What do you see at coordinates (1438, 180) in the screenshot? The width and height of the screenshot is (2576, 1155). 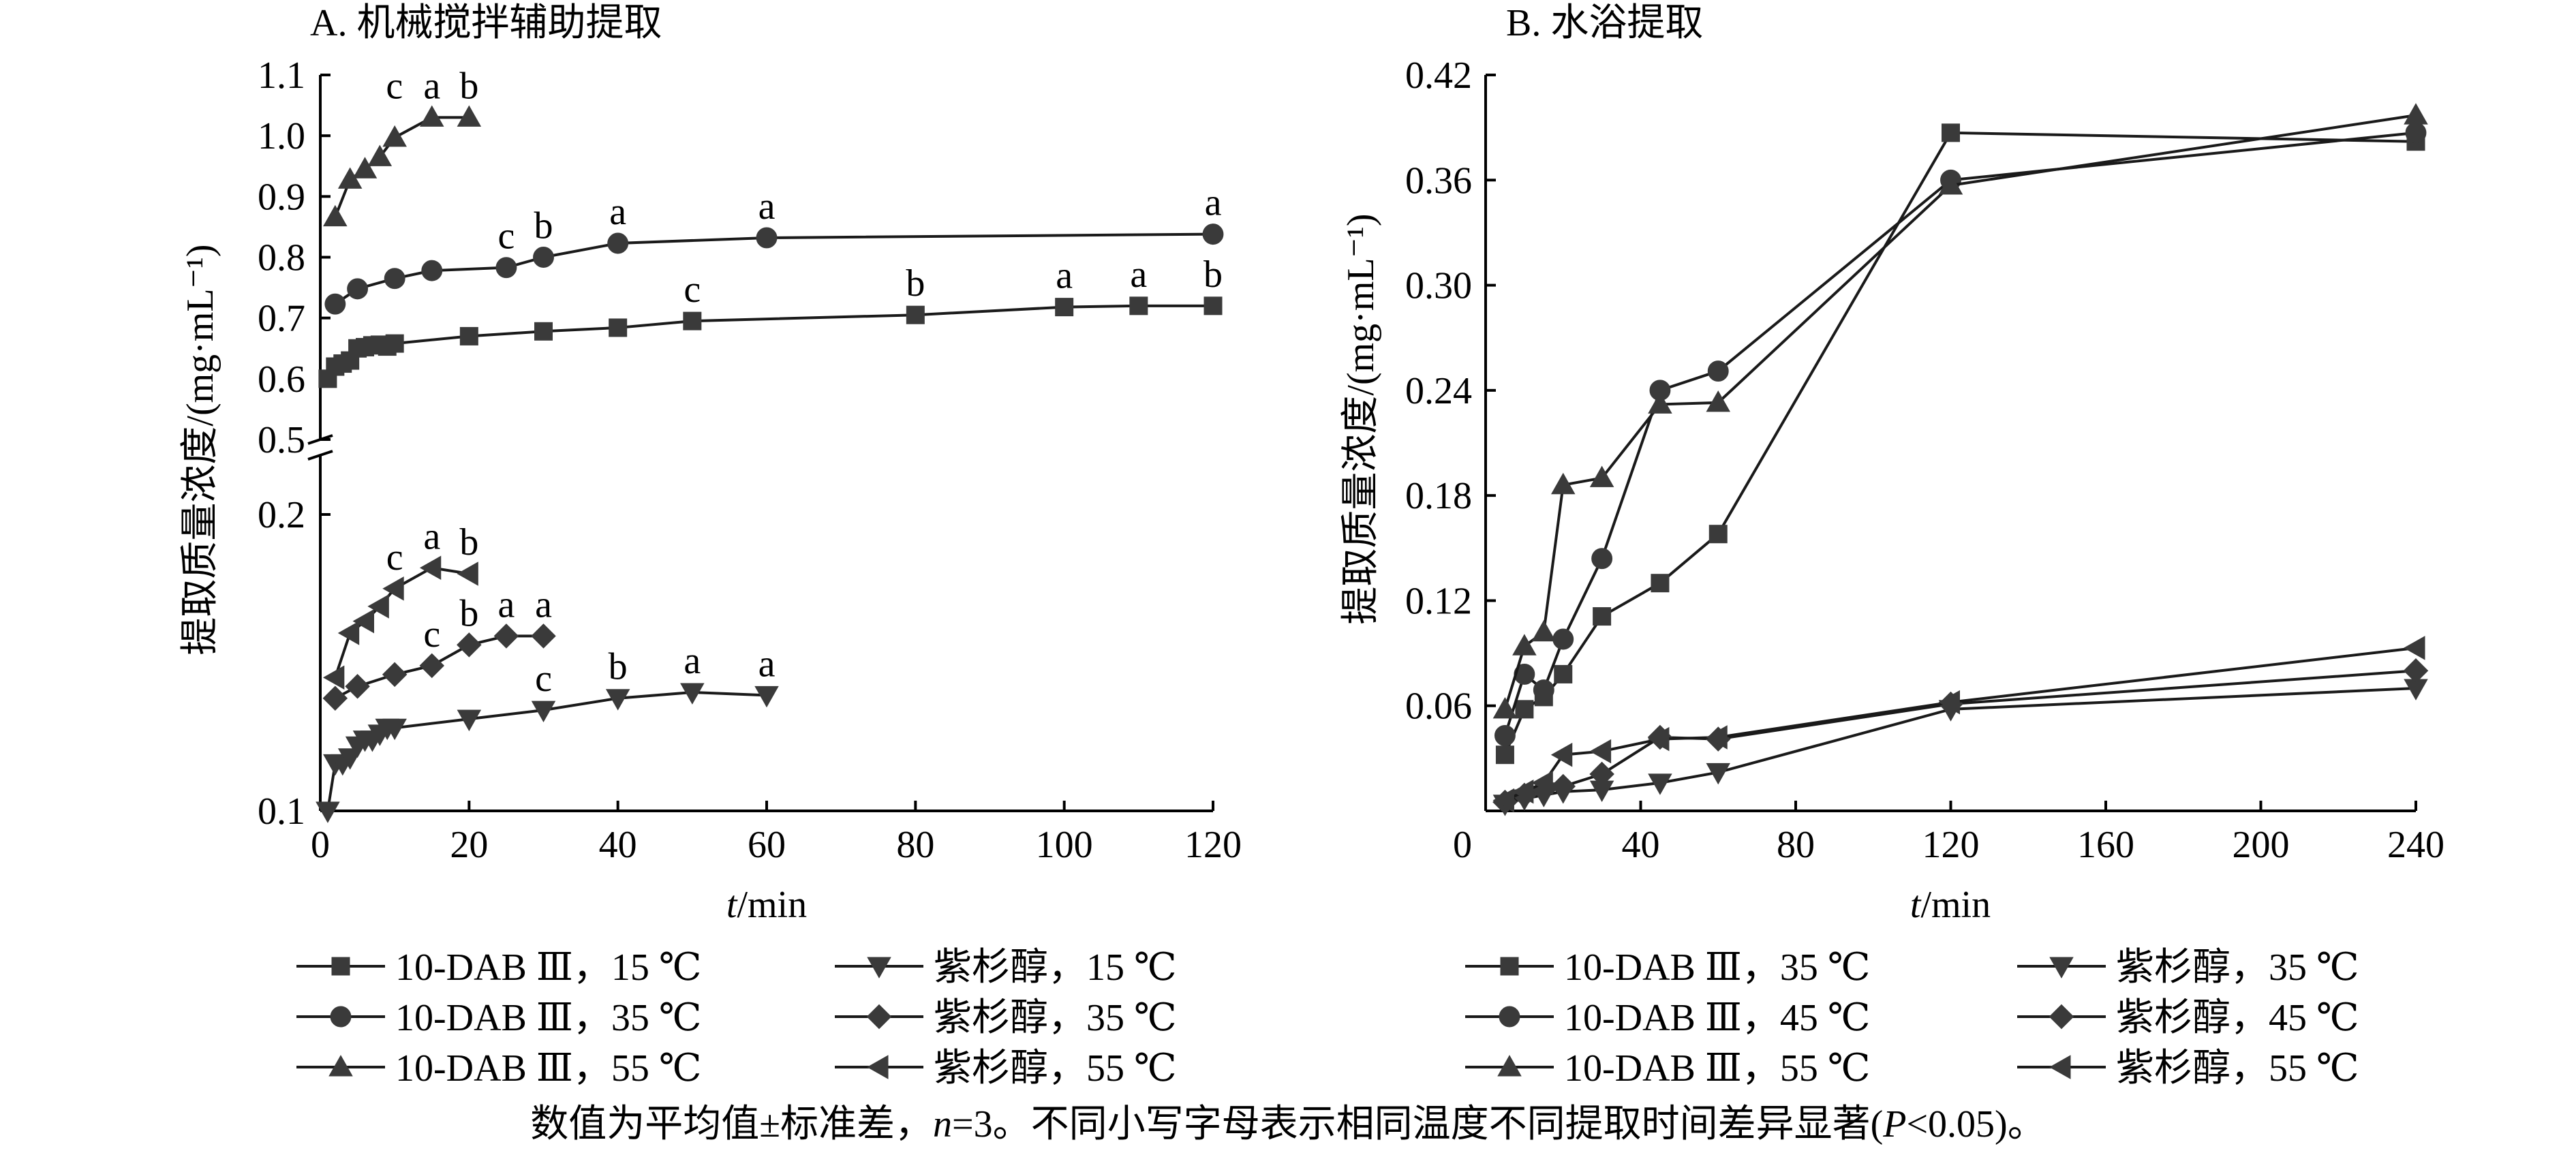 I see `panel-b-y-tick-label: 0.36` at bounding box center [1438, 180].